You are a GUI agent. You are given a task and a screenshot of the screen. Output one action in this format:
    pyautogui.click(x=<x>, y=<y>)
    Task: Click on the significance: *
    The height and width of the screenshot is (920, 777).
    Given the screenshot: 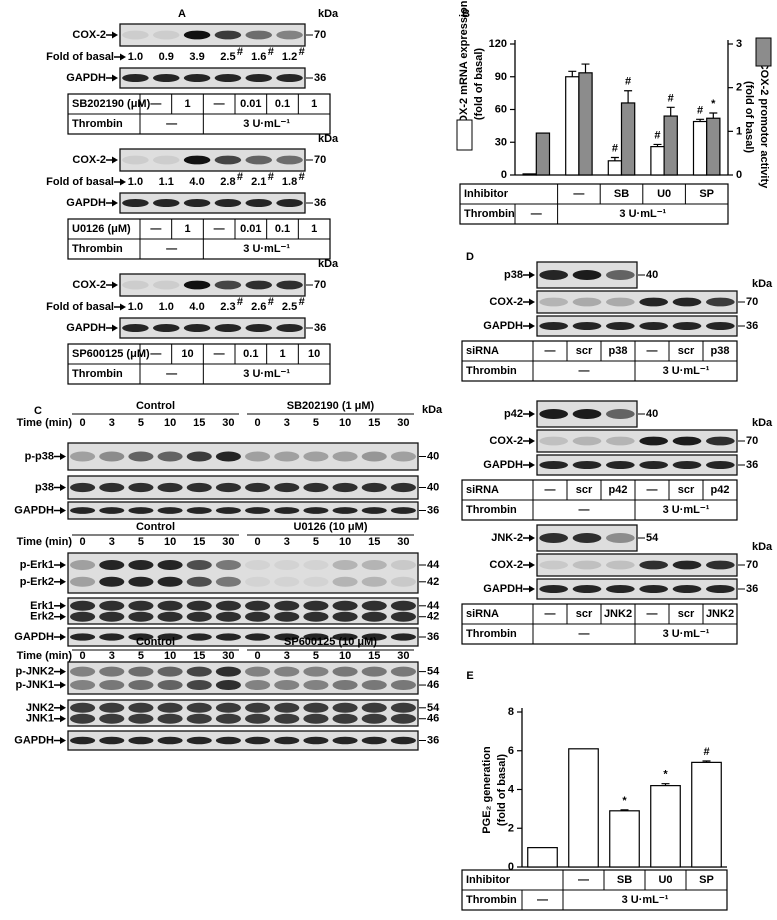 What is the action you would take?
    pyautogui.click(x=624, y=801)
    